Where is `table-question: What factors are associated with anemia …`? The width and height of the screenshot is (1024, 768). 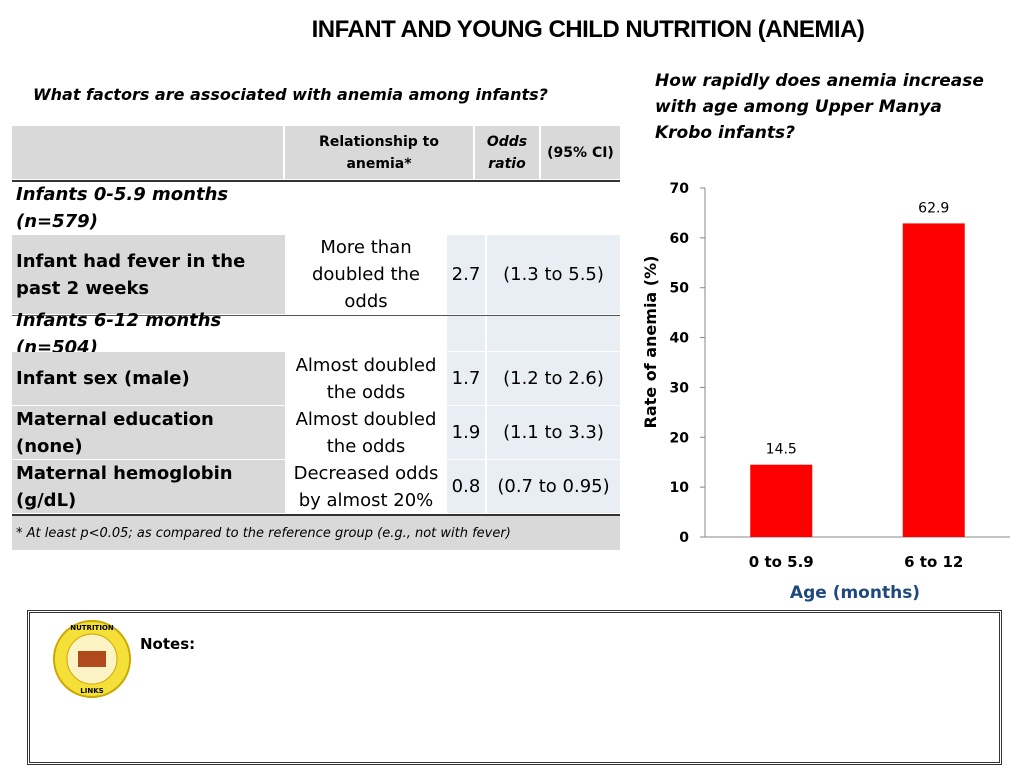 table-question: What factors are associated with anemia … is located at coordinates (290, 94).